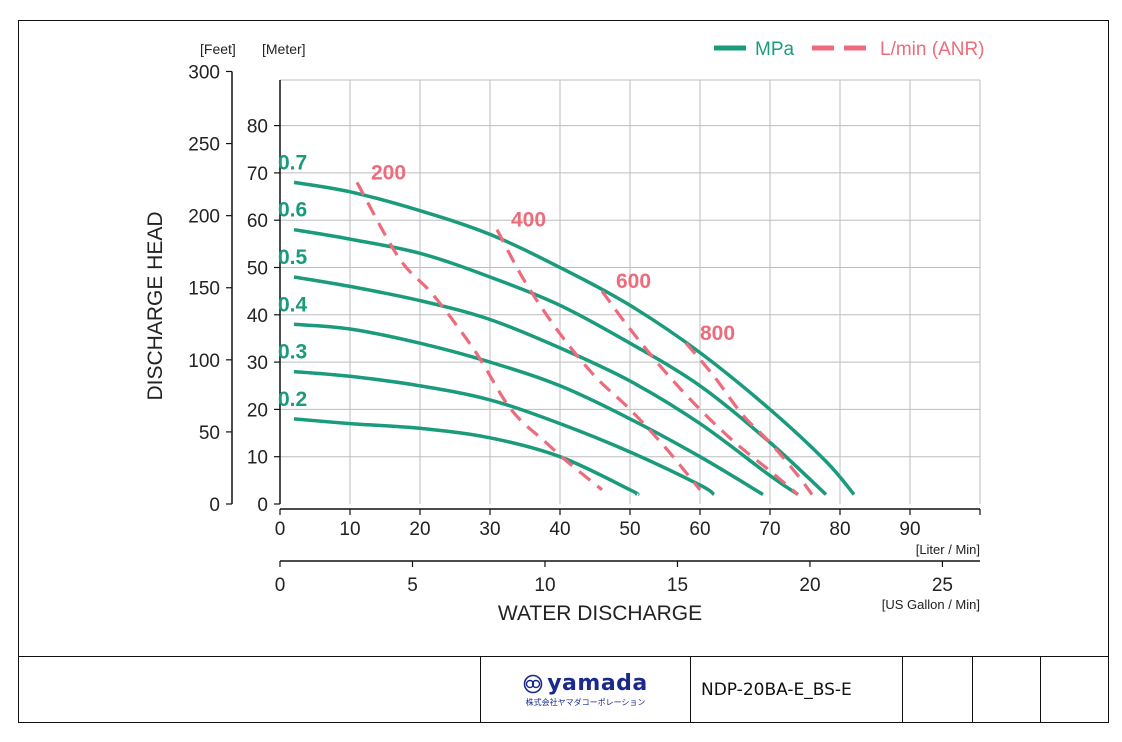  Describe the element at coordinates (932, 49) in the screenshot. I see `legend-label-anr: L/min (ANR)` at that location.